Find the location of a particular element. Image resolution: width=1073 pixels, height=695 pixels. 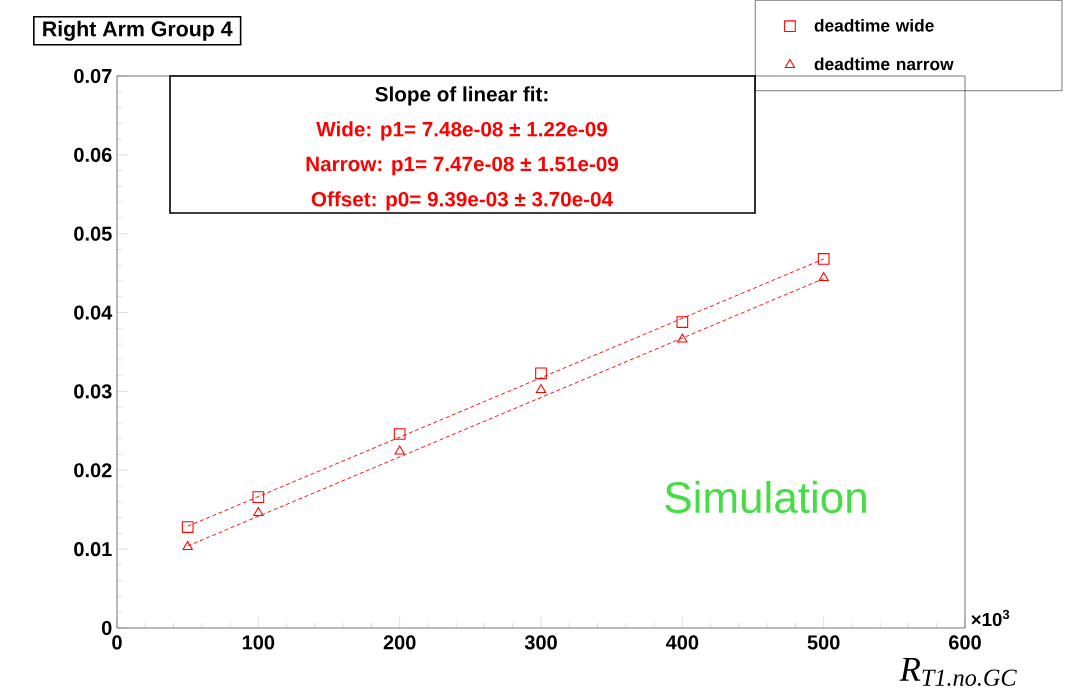

x-axis-title: R$_{T1.no.GC}$ is located at coordinates (958, 671).